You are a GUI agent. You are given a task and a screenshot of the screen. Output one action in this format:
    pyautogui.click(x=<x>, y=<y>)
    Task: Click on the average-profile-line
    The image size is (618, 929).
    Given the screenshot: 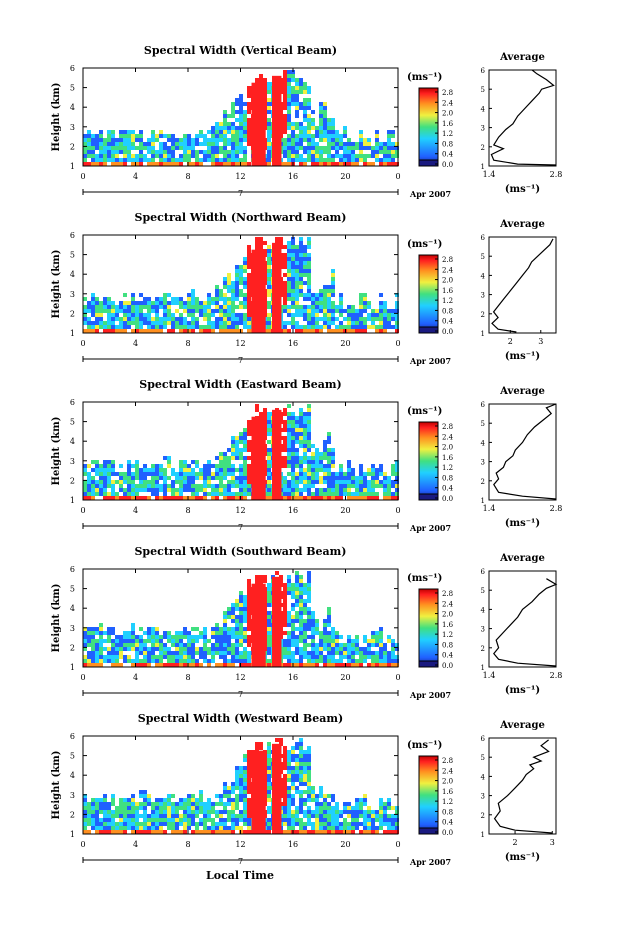 What is the action you would take?
    pyautogui.click(x=525, y=451)
    